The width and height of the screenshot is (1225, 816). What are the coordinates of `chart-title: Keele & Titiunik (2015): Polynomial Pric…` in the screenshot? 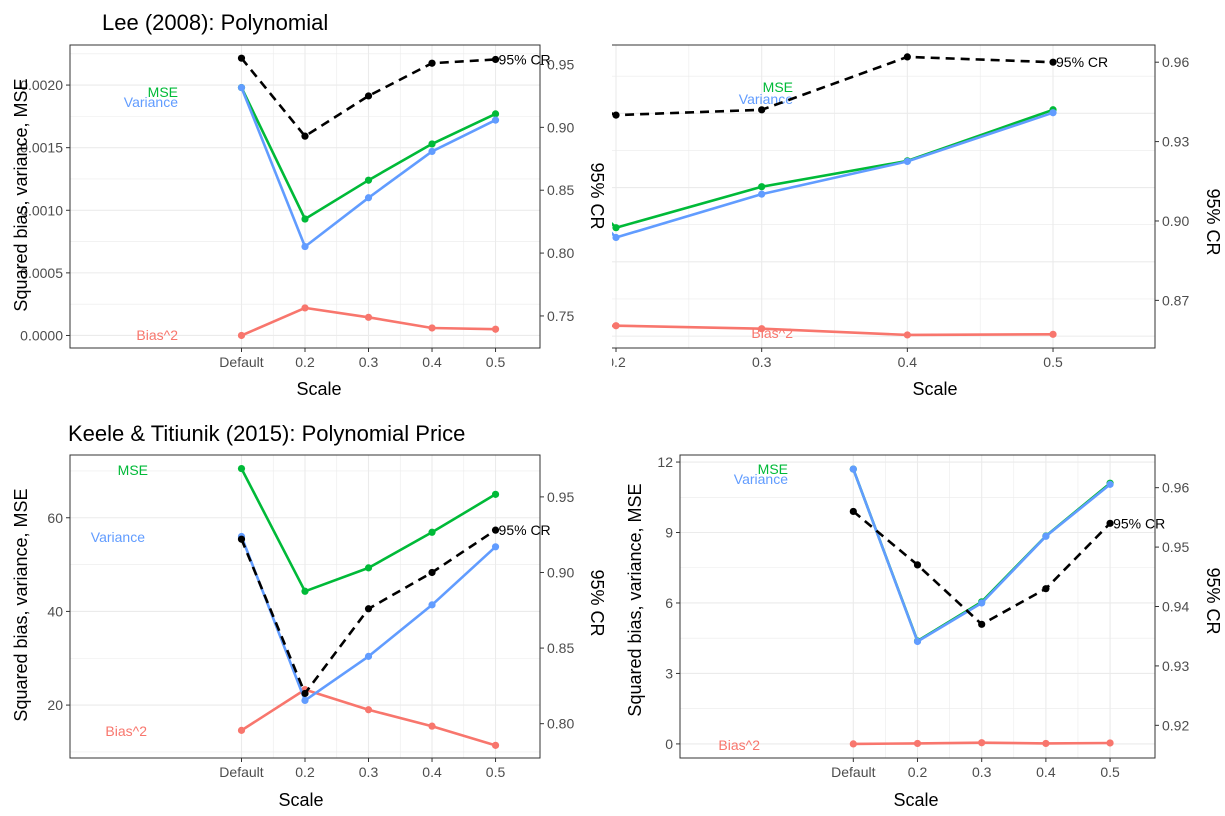 It's located at (266, 433).